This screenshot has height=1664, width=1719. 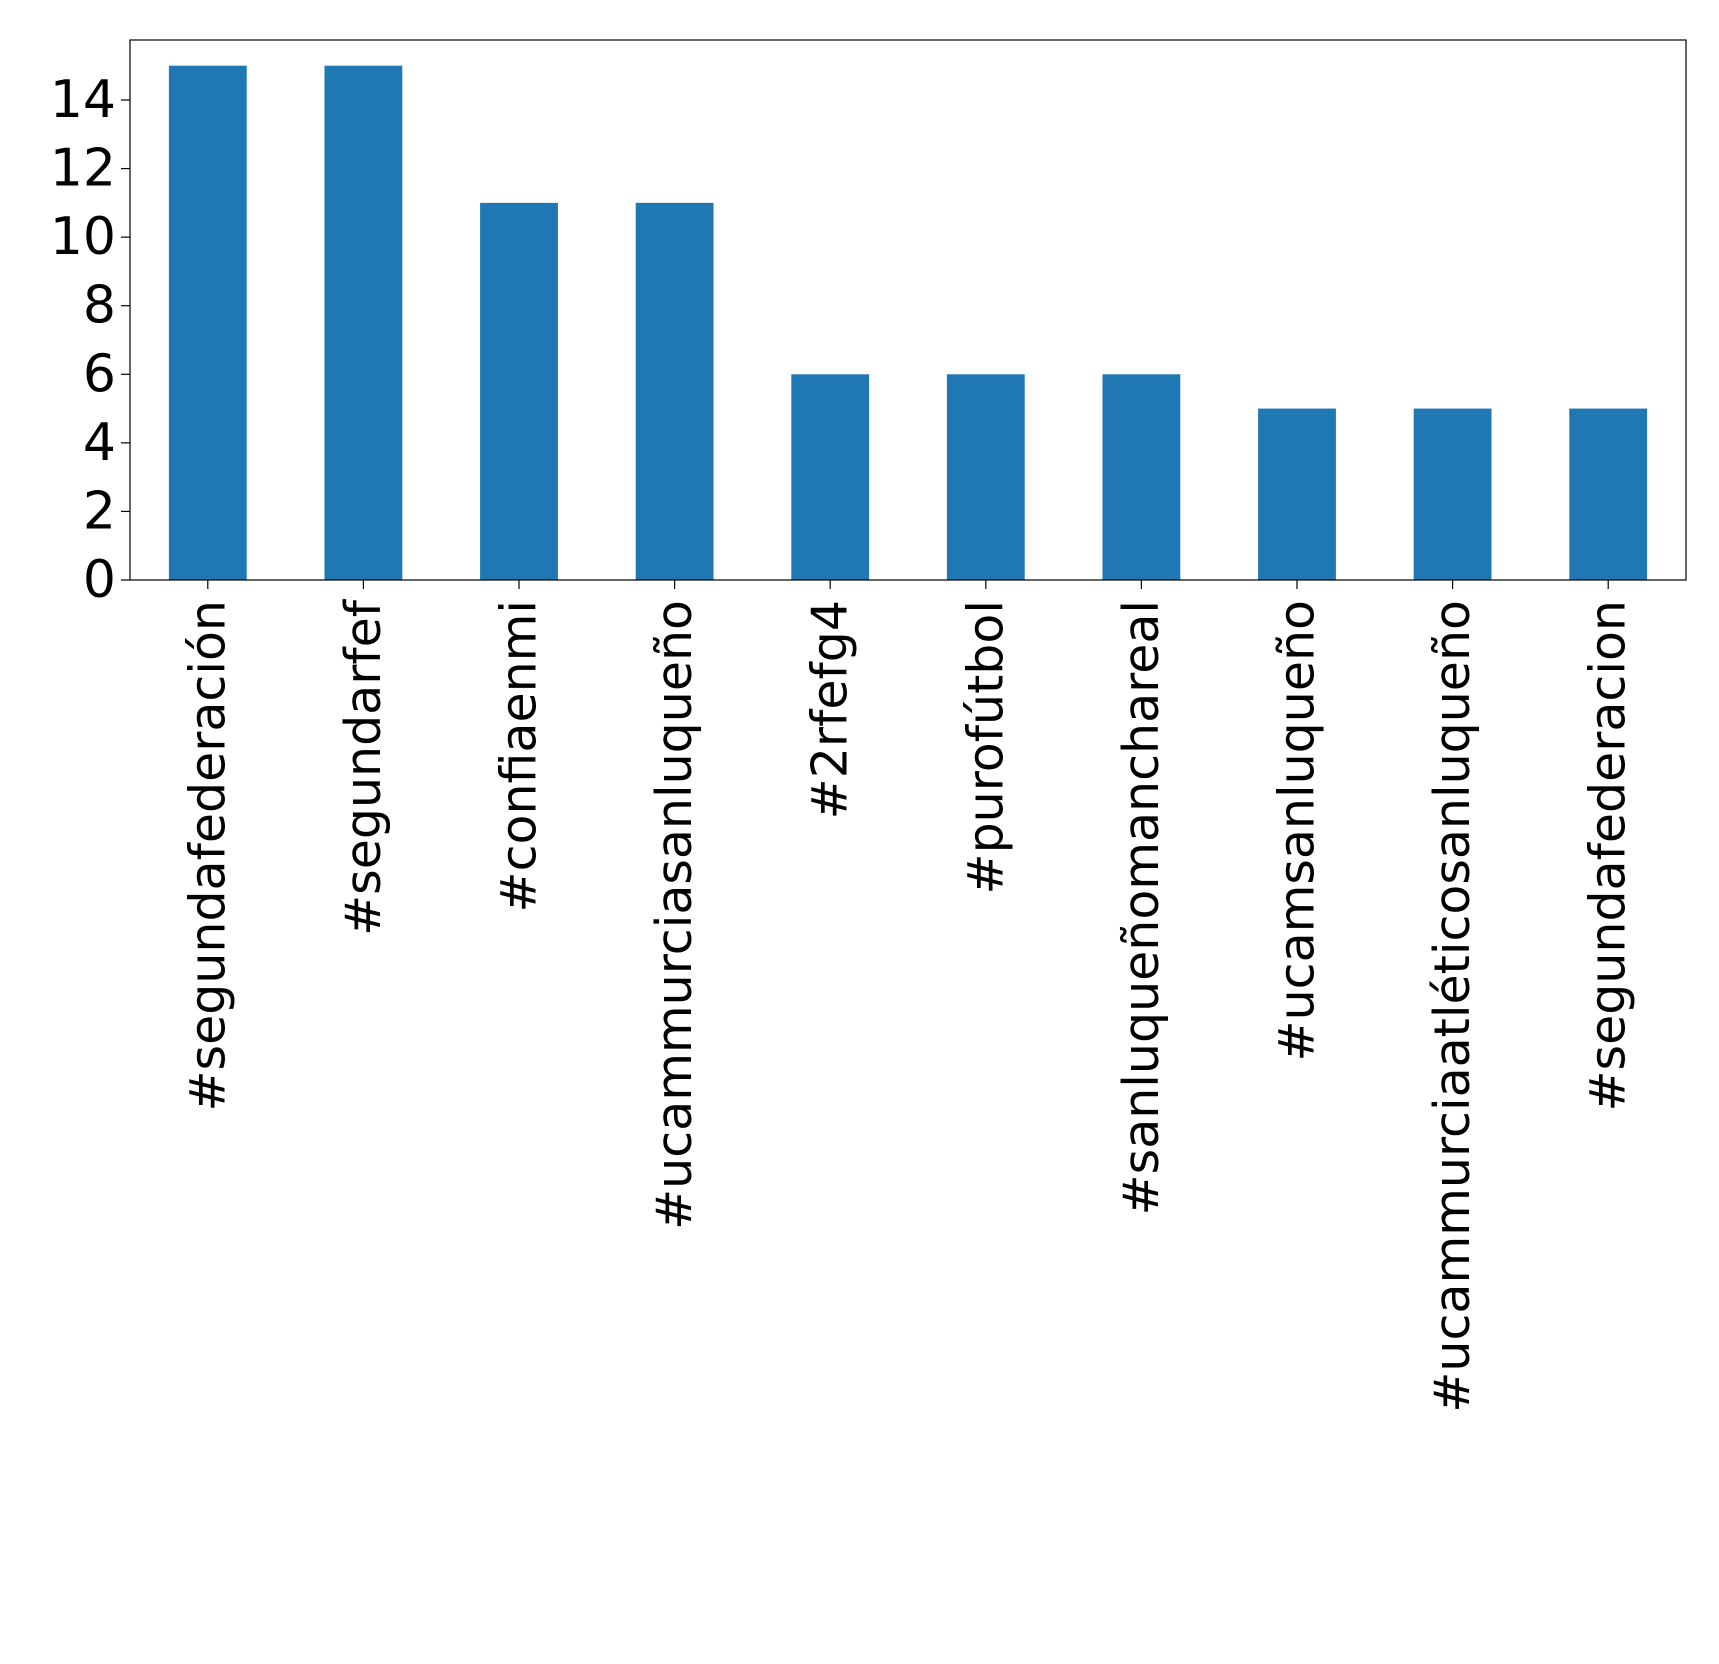 I want to click on x-tick-label-0: #segundafederación, so click(x=207, y=856).